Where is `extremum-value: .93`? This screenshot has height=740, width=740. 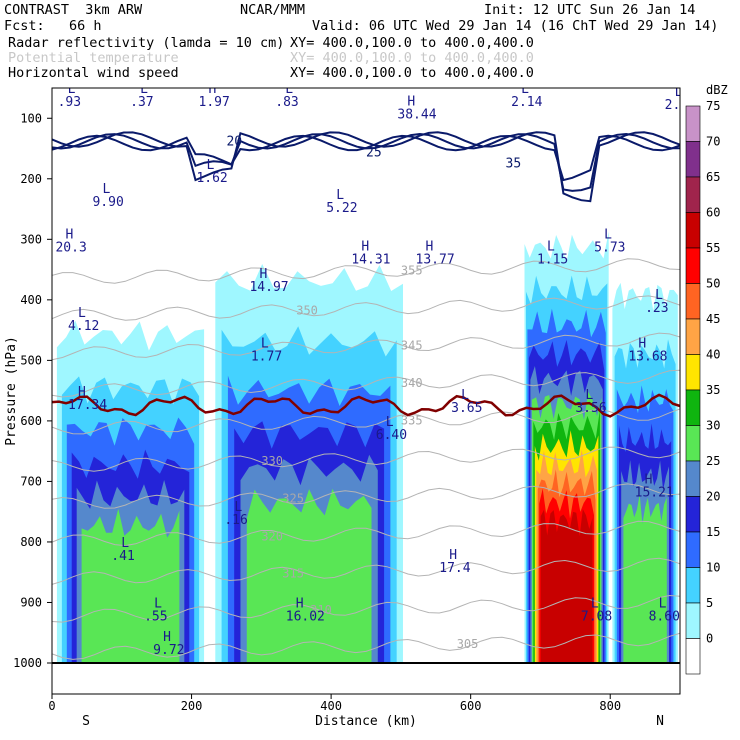 extremum-value: .93 is located at coordinates (69, 102).